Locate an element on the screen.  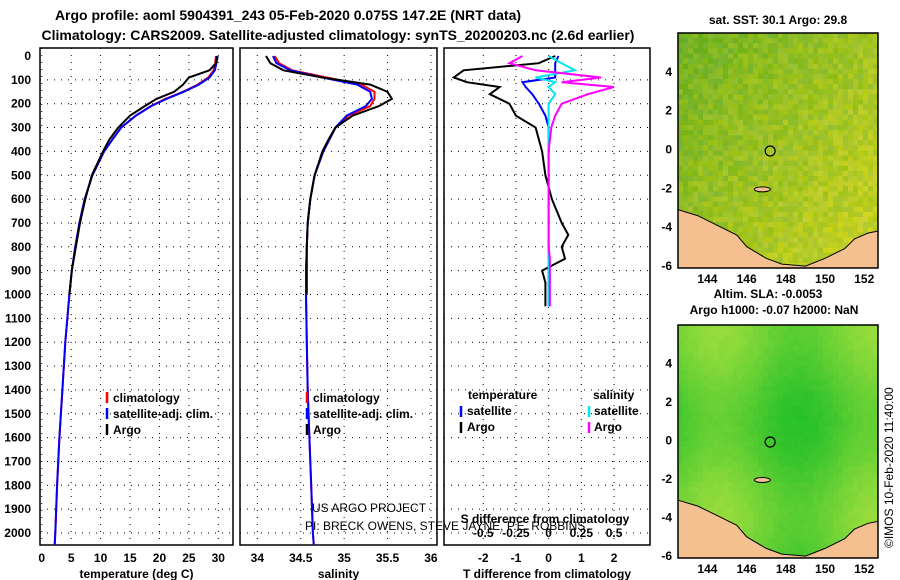
lat-tick-label: 2 is located at coordinates (668, 402).